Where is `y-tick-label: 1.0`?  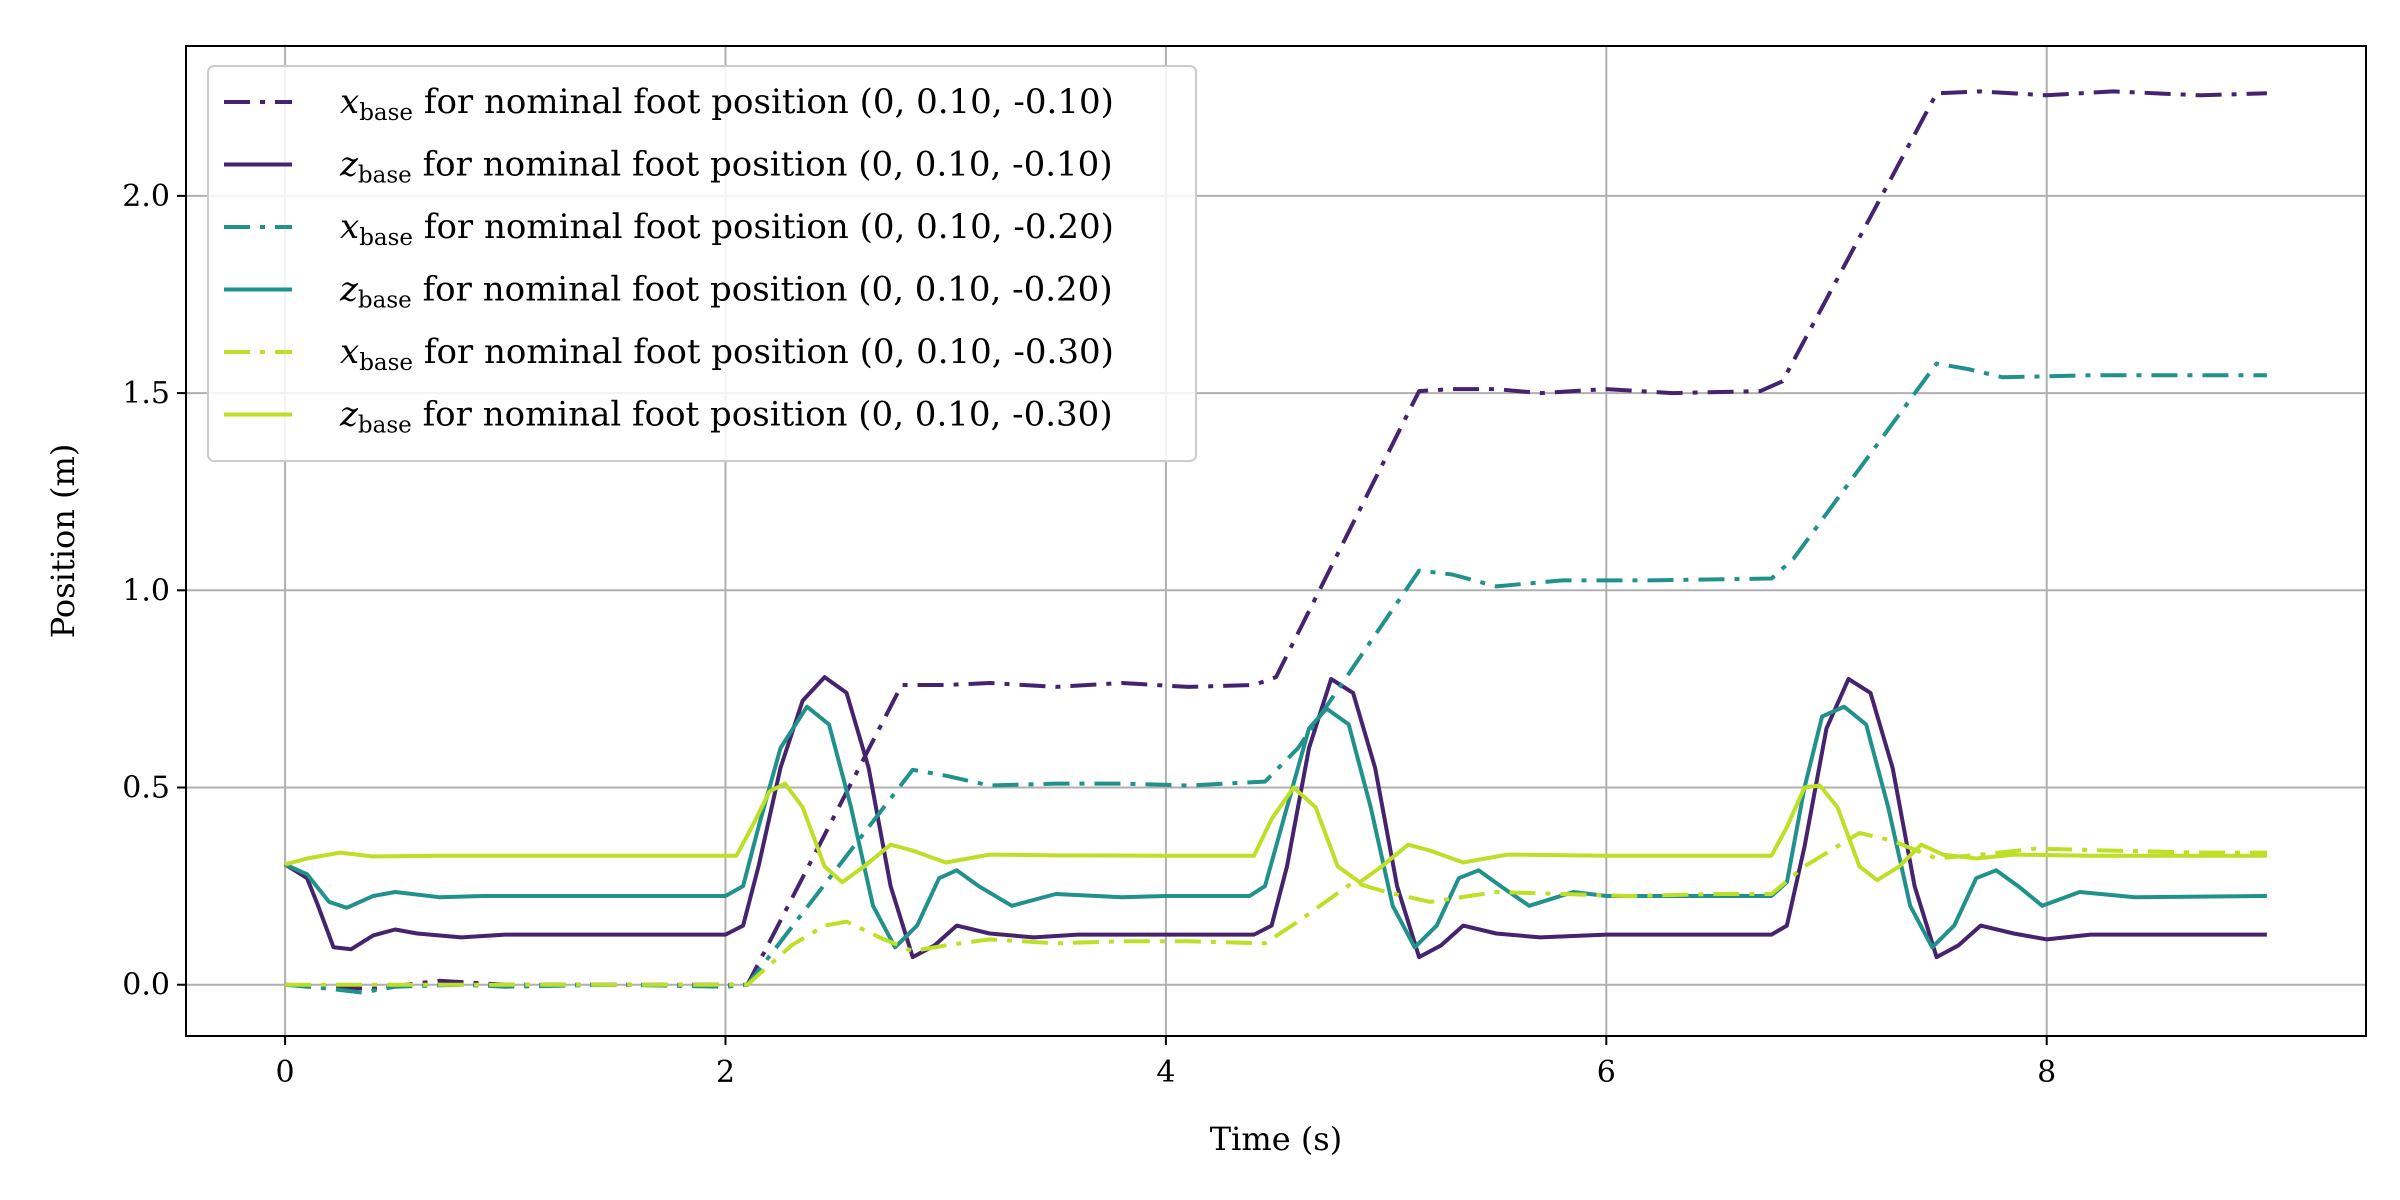
y-tick-label: 1.0 is located at coordinates (146, 590).